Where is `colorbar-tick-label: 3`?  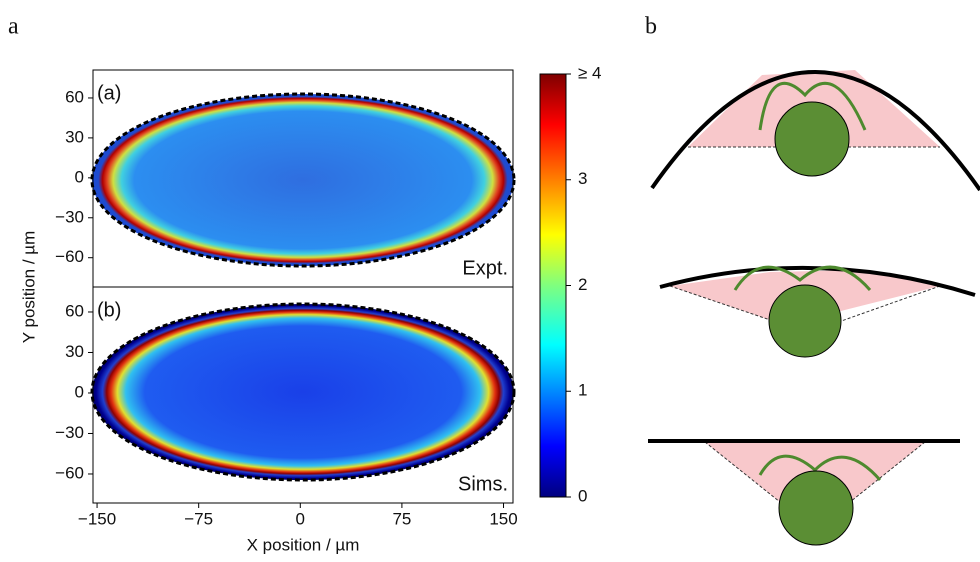
colorbar-tick-label: 3 is located at coordinates (582, 178).